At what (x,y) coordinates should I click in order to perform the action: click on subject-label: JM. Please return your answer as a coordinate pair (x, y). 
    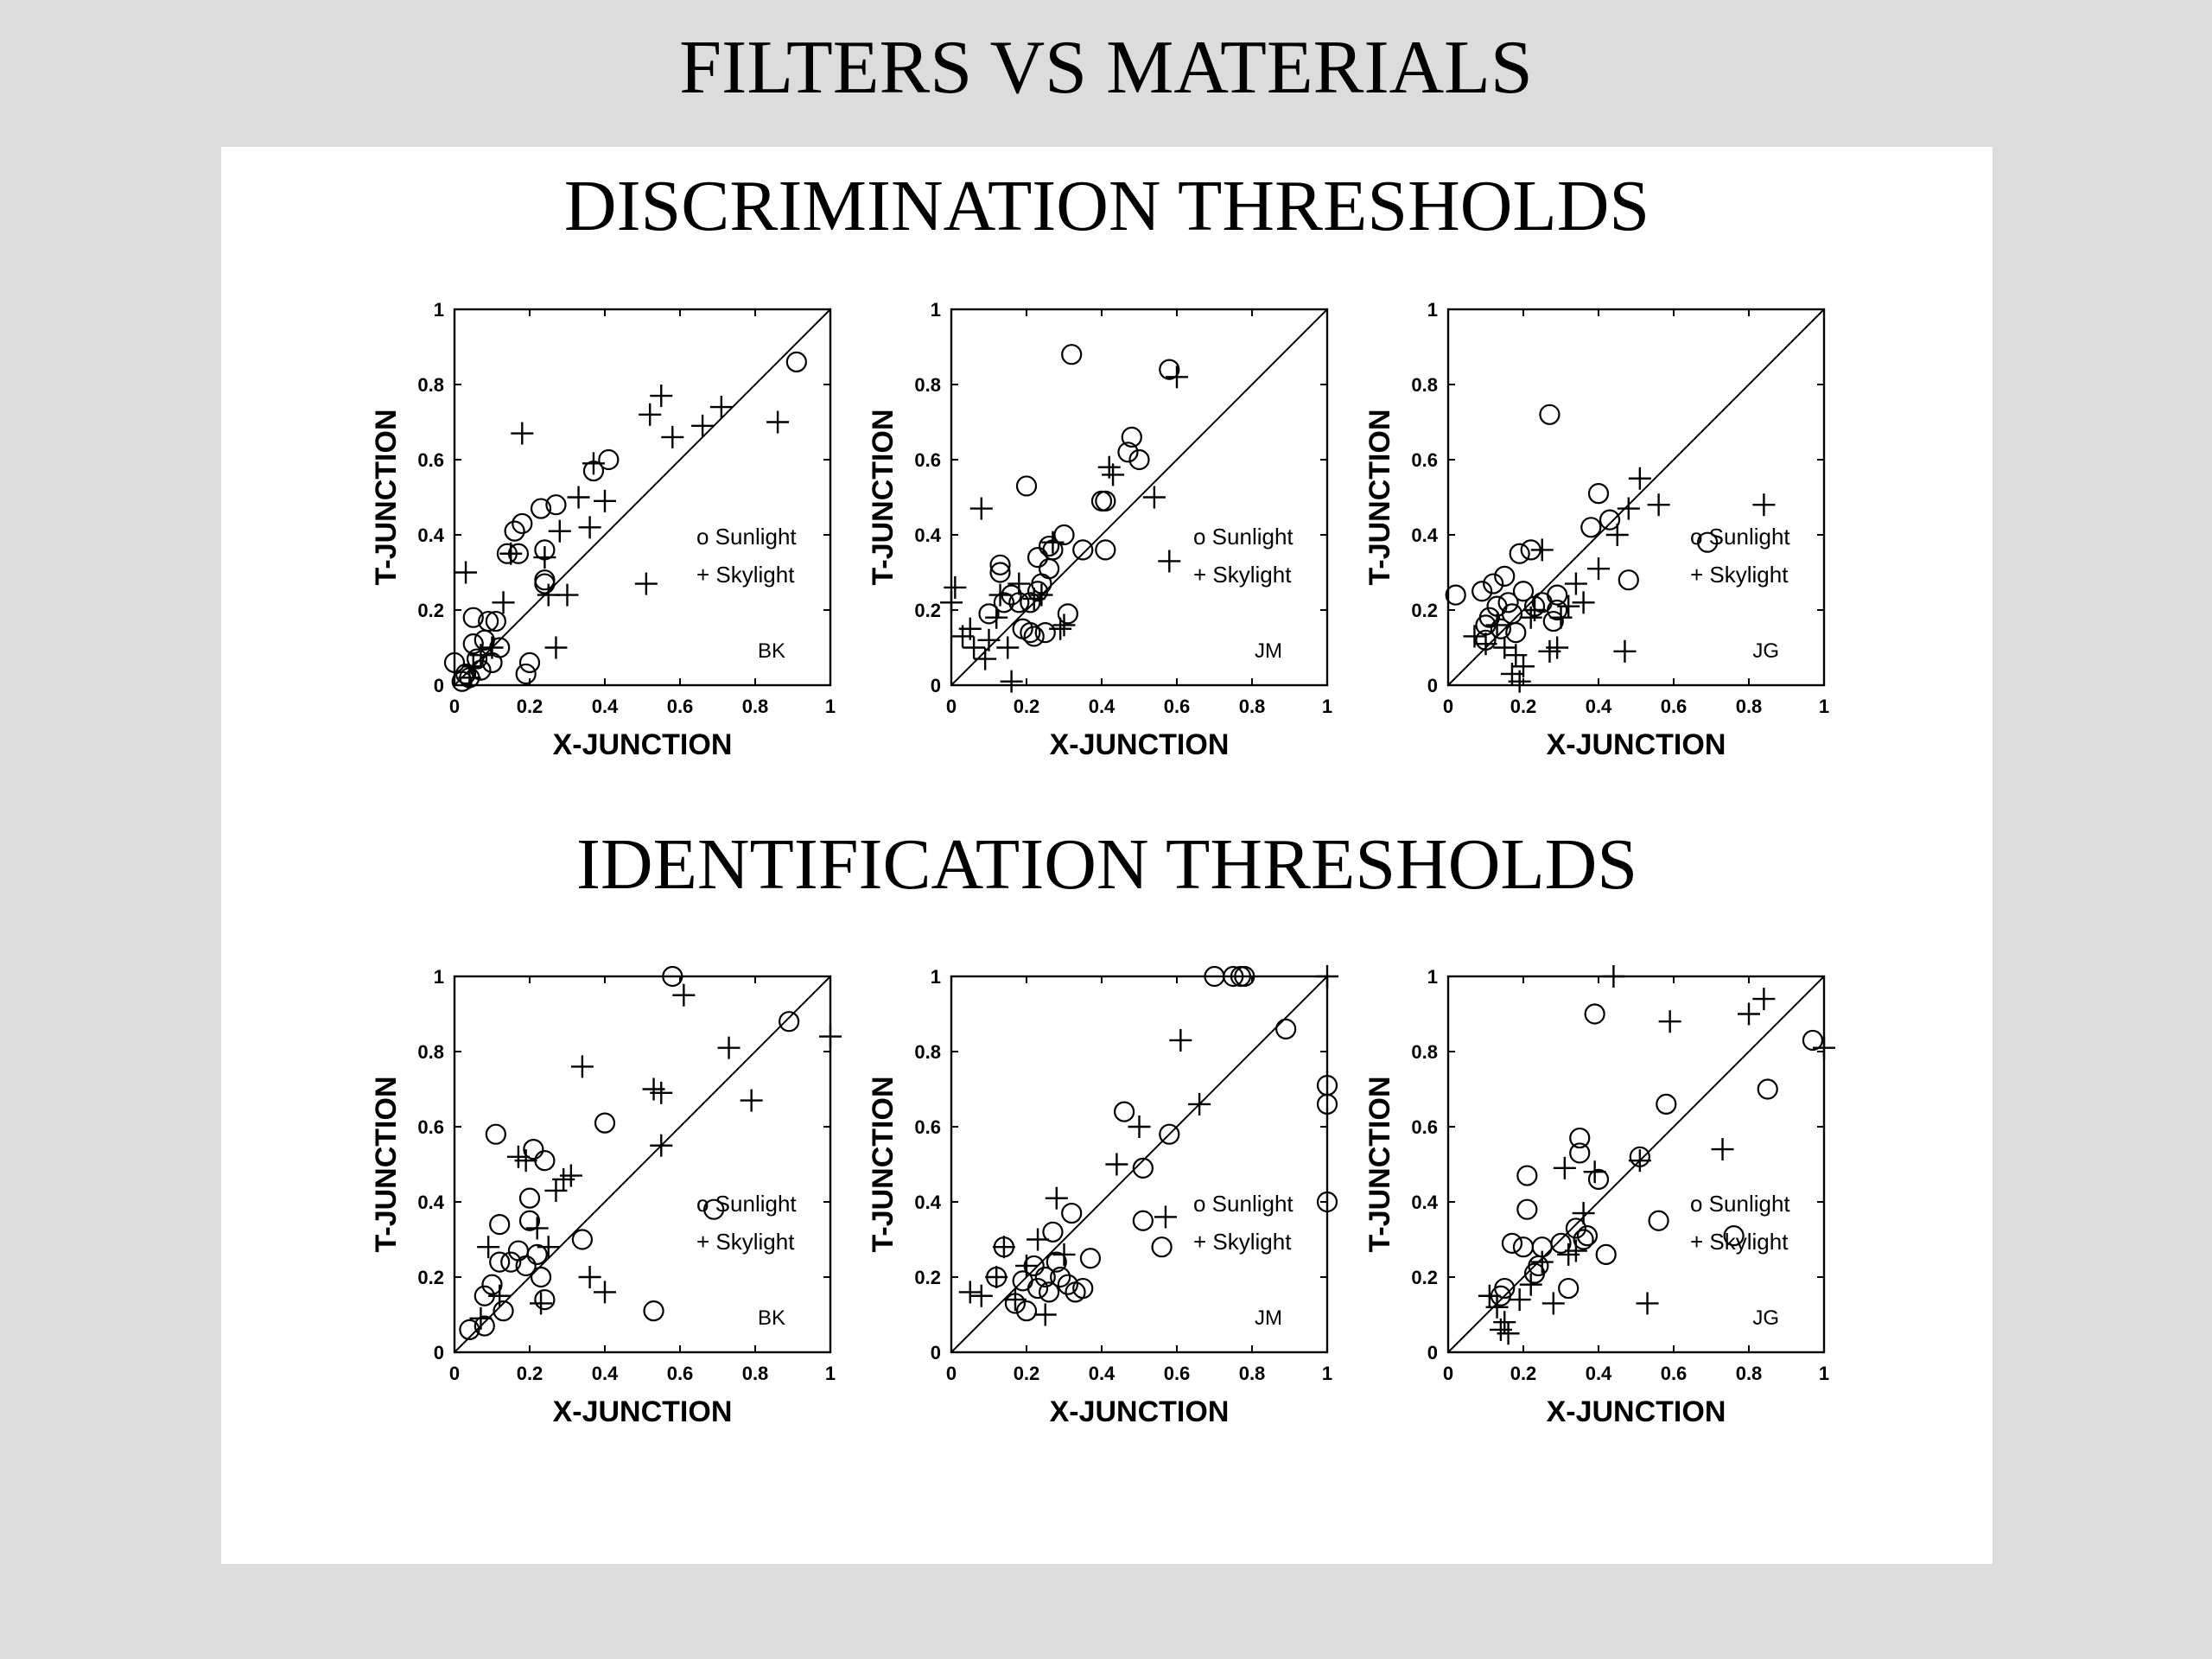
    Looking at the image, I should click on (1268, 651).